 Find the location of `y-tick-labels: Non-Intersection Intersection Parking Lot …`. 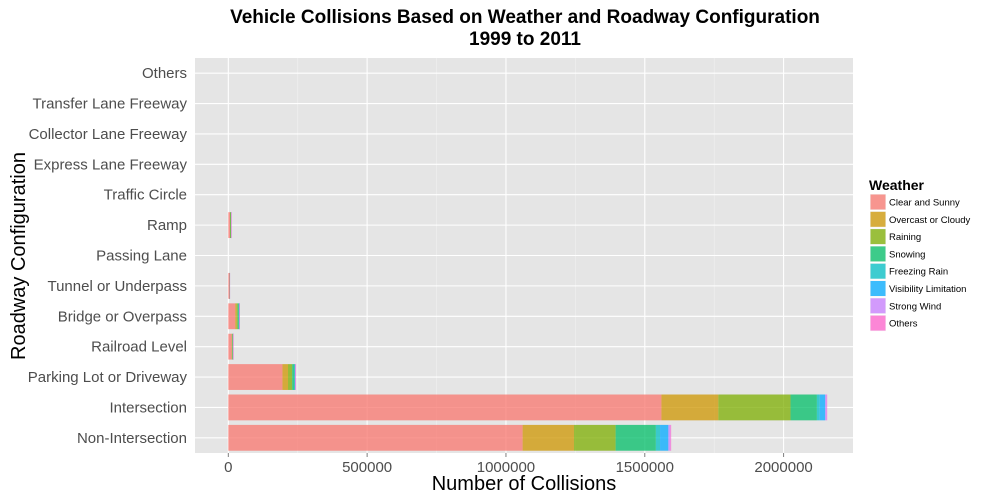

y-tick-labels: Non-Intersection Intersection Parking Lot … is located at coordinates (108, 256).